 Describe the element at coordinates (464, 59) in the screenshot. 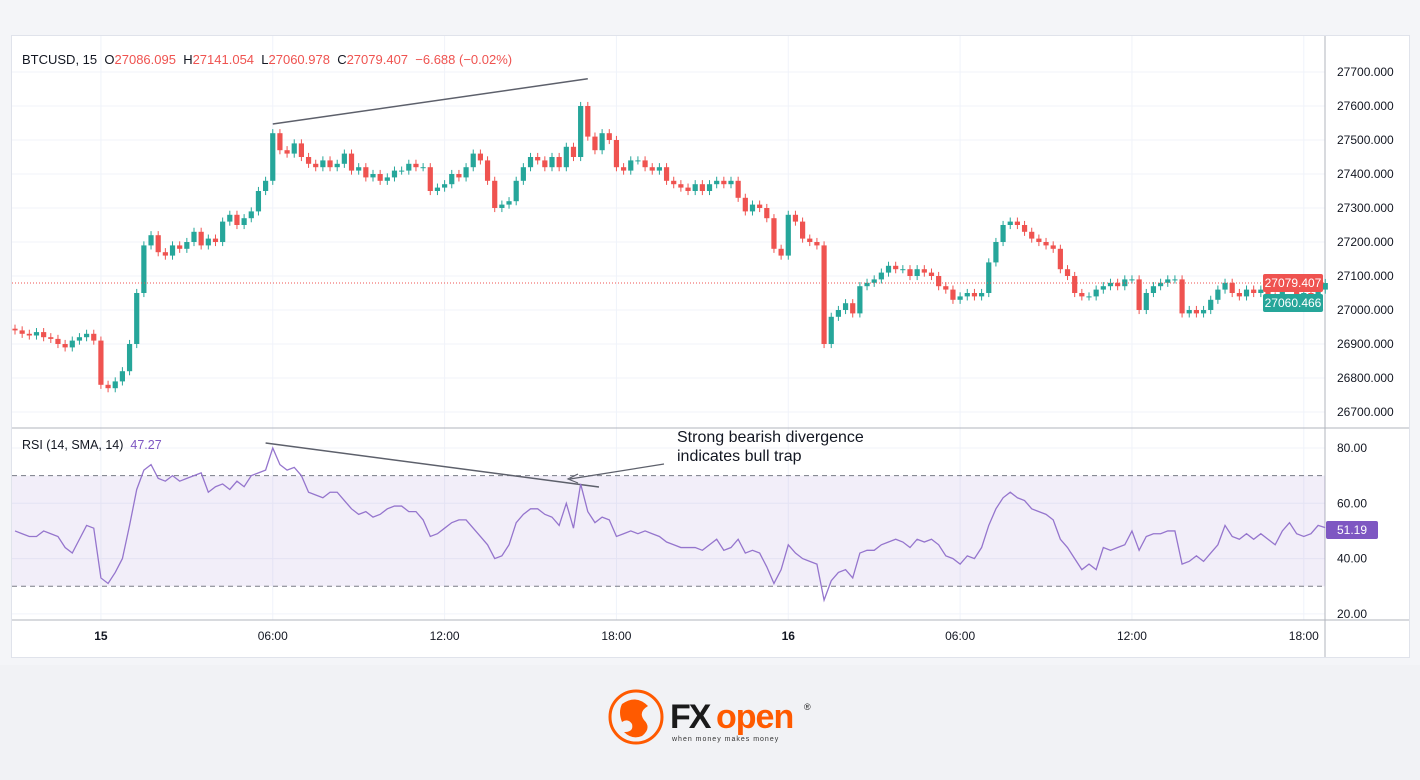

I see `change-value: −6.688 (−0.02%)` at that location.